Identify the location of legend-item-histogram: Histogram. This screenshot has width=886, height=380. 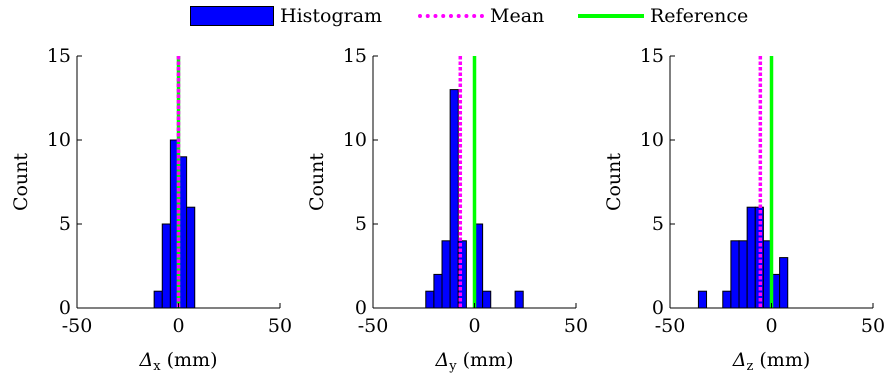
(286, 16).